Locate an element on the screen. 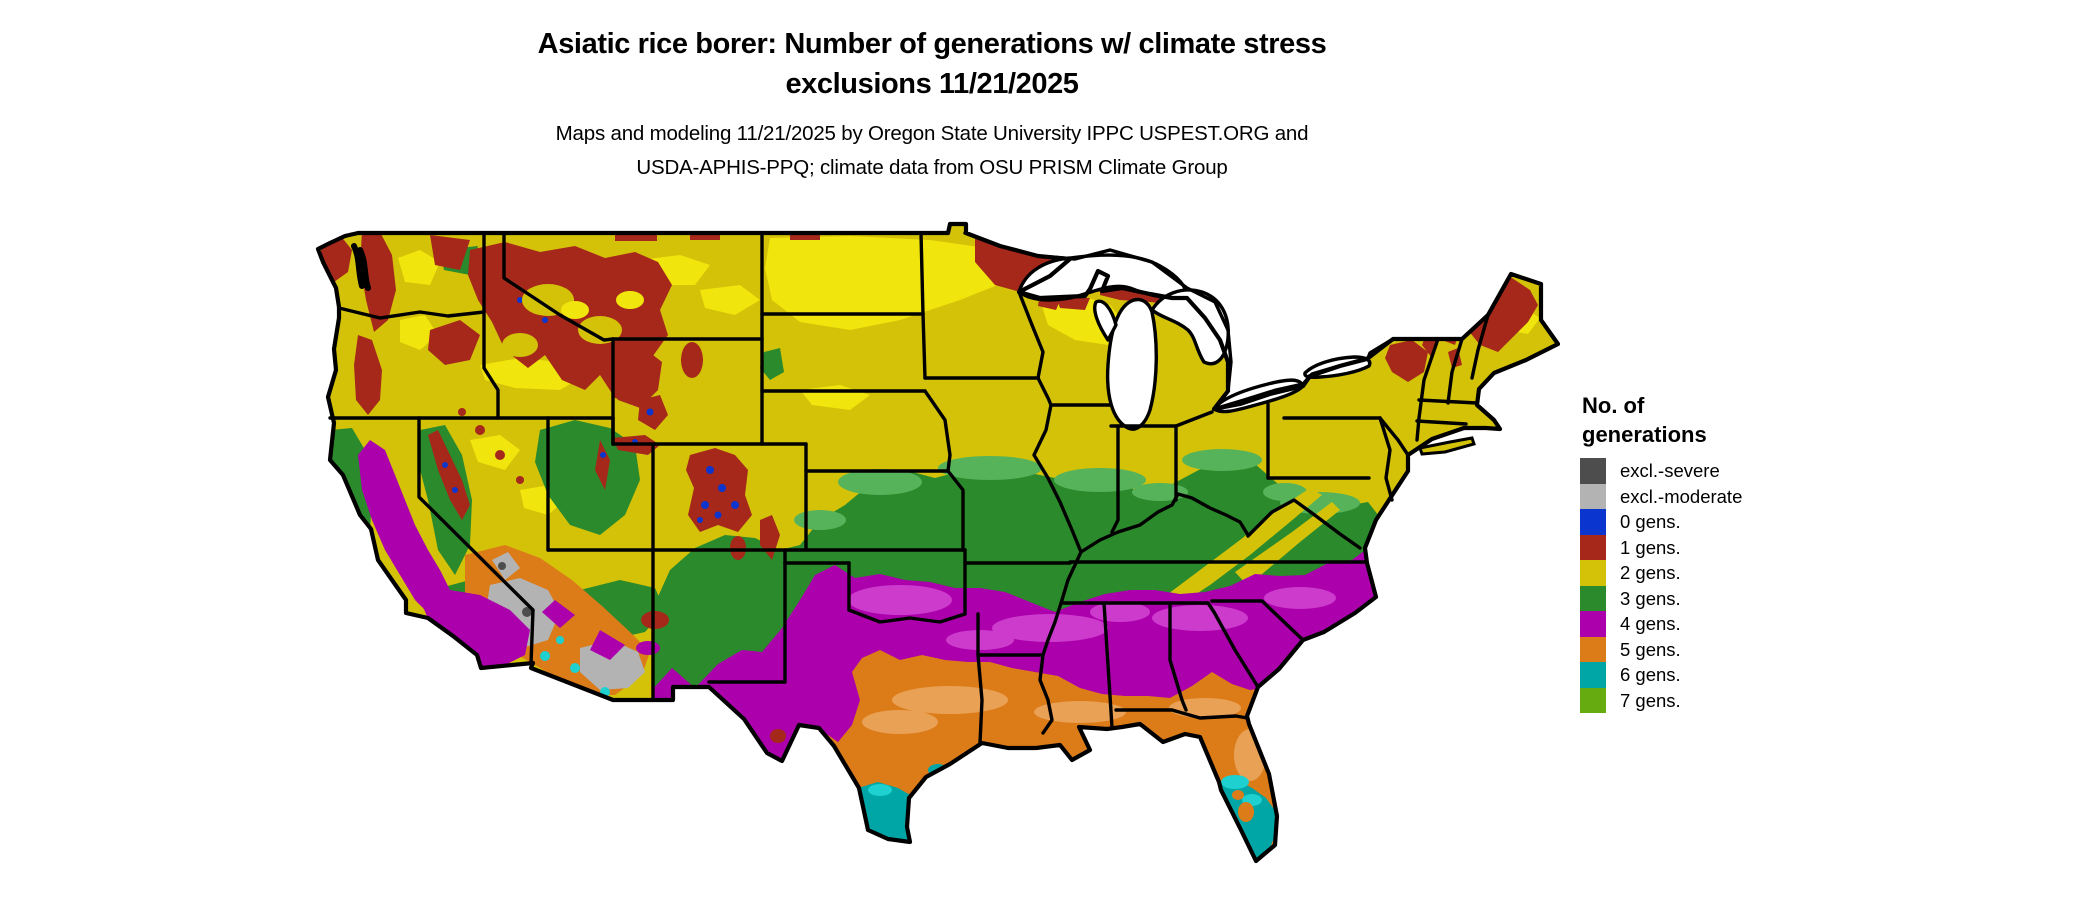 The height and width of the screenshot is (897, 2100). legend-row: excl.-severe is located at coordinates (1711, 471).